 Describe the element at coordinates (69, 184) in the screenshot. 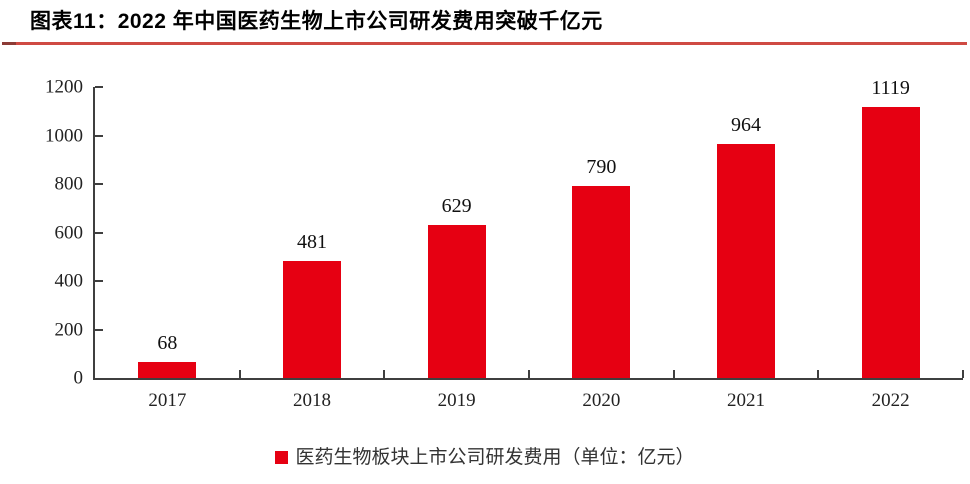

I see `y-axis-tick-label-800: 800` at that location.